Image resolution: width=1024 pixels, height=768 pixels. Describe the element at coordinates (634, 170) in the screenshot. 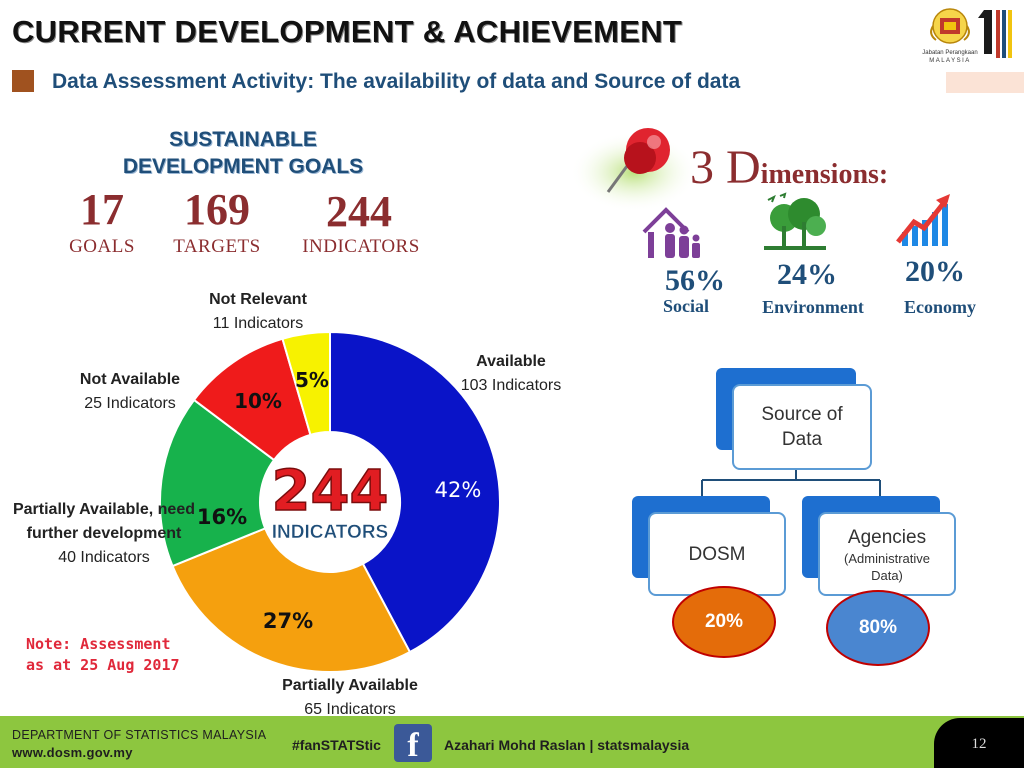

I see `pushpin-icon` at that location.